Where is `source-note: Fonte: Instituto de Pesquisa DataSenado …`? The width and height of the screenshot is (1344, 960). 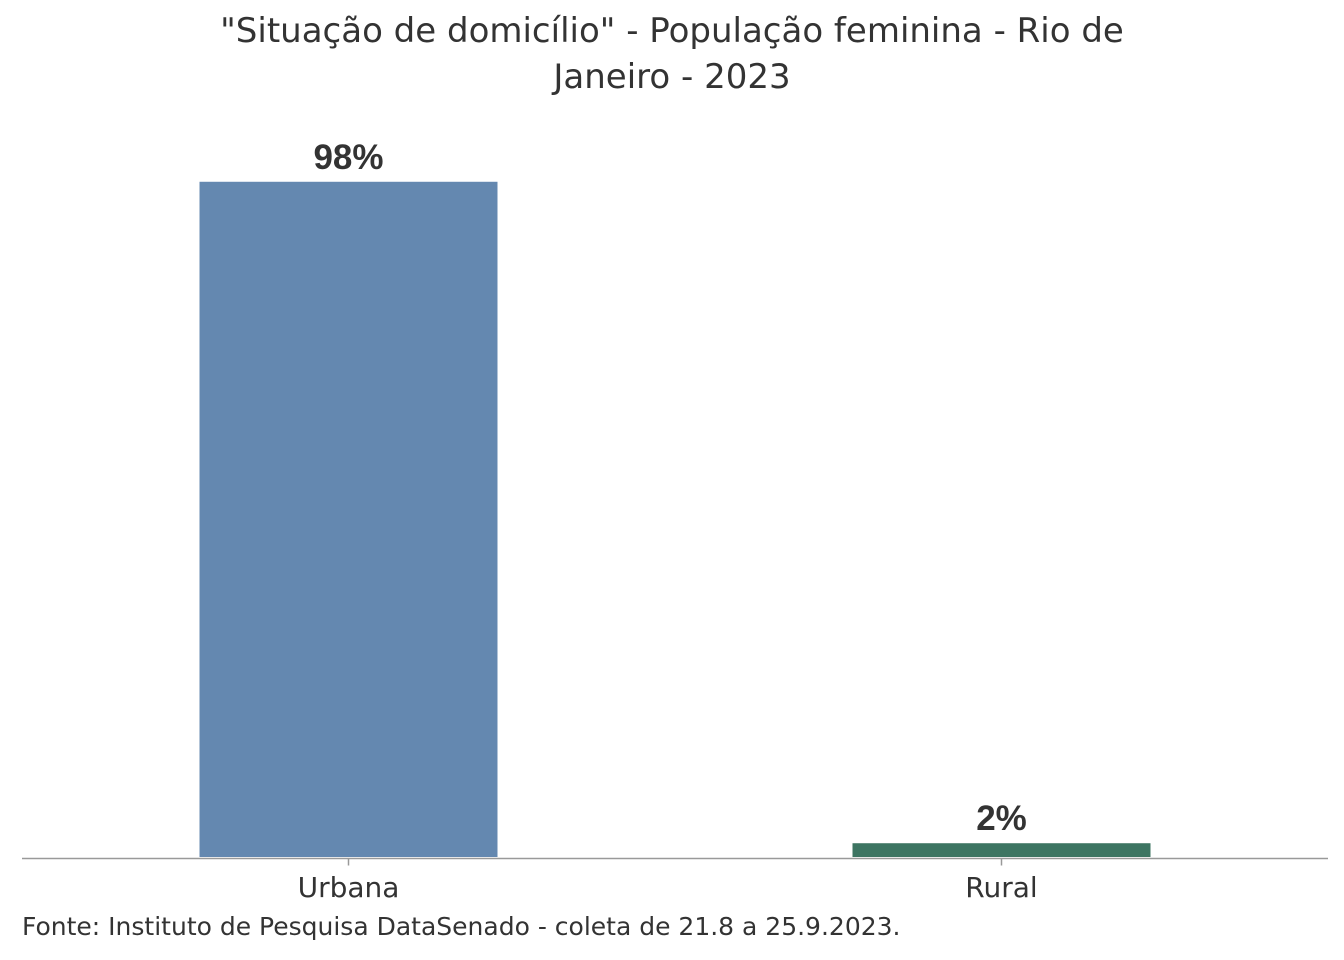
source-note: Fonte: Instituto de Pesquisa DataSenado … is located at coordinates (461, 926).